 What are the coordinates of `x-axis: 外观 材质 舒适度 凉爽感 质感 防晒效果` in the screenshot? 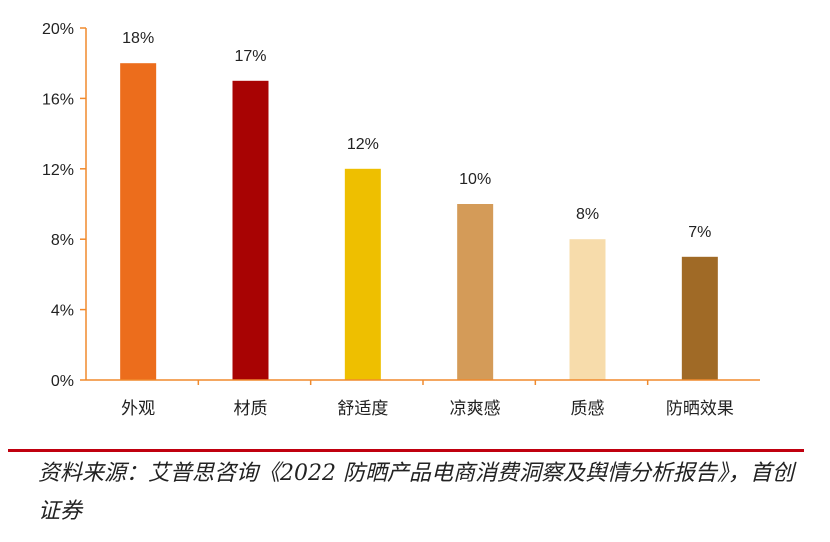 It's located at (423, 399).